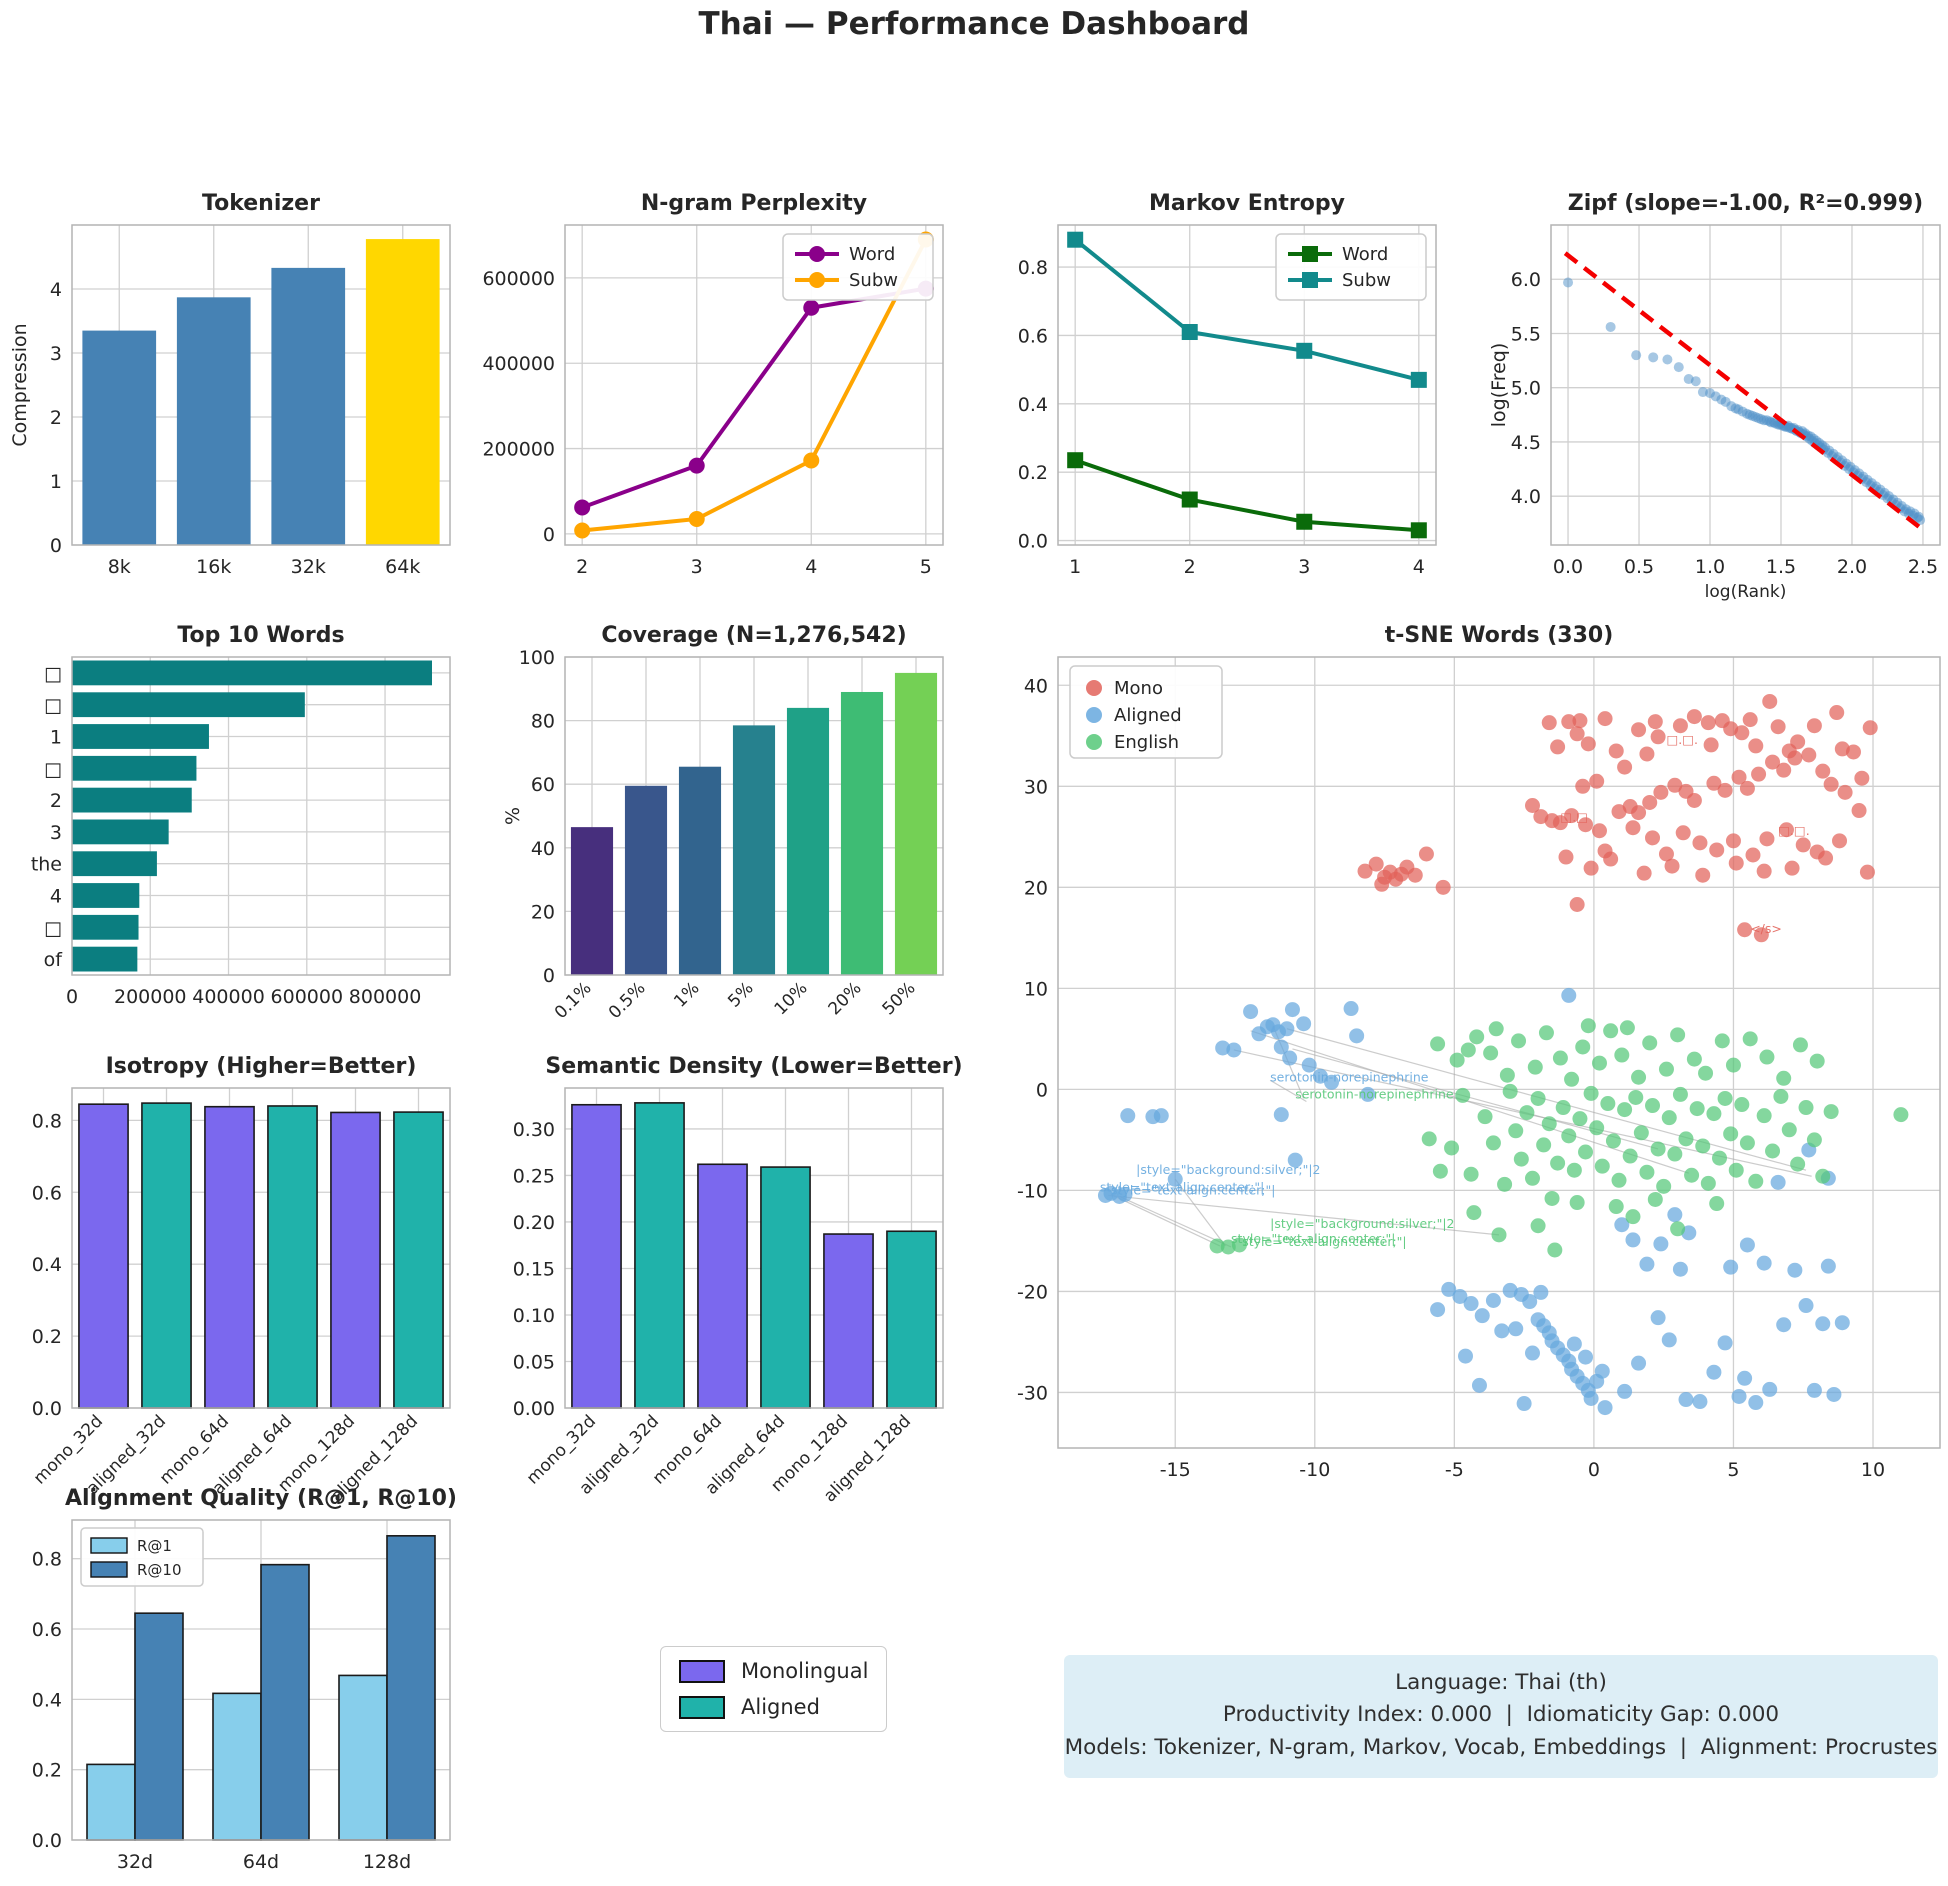 This screenshot has height=1886, width=1948. Describe the element at coordinates (1032, 1292) in the screenshot. I see `svg-text: -20` at that location.